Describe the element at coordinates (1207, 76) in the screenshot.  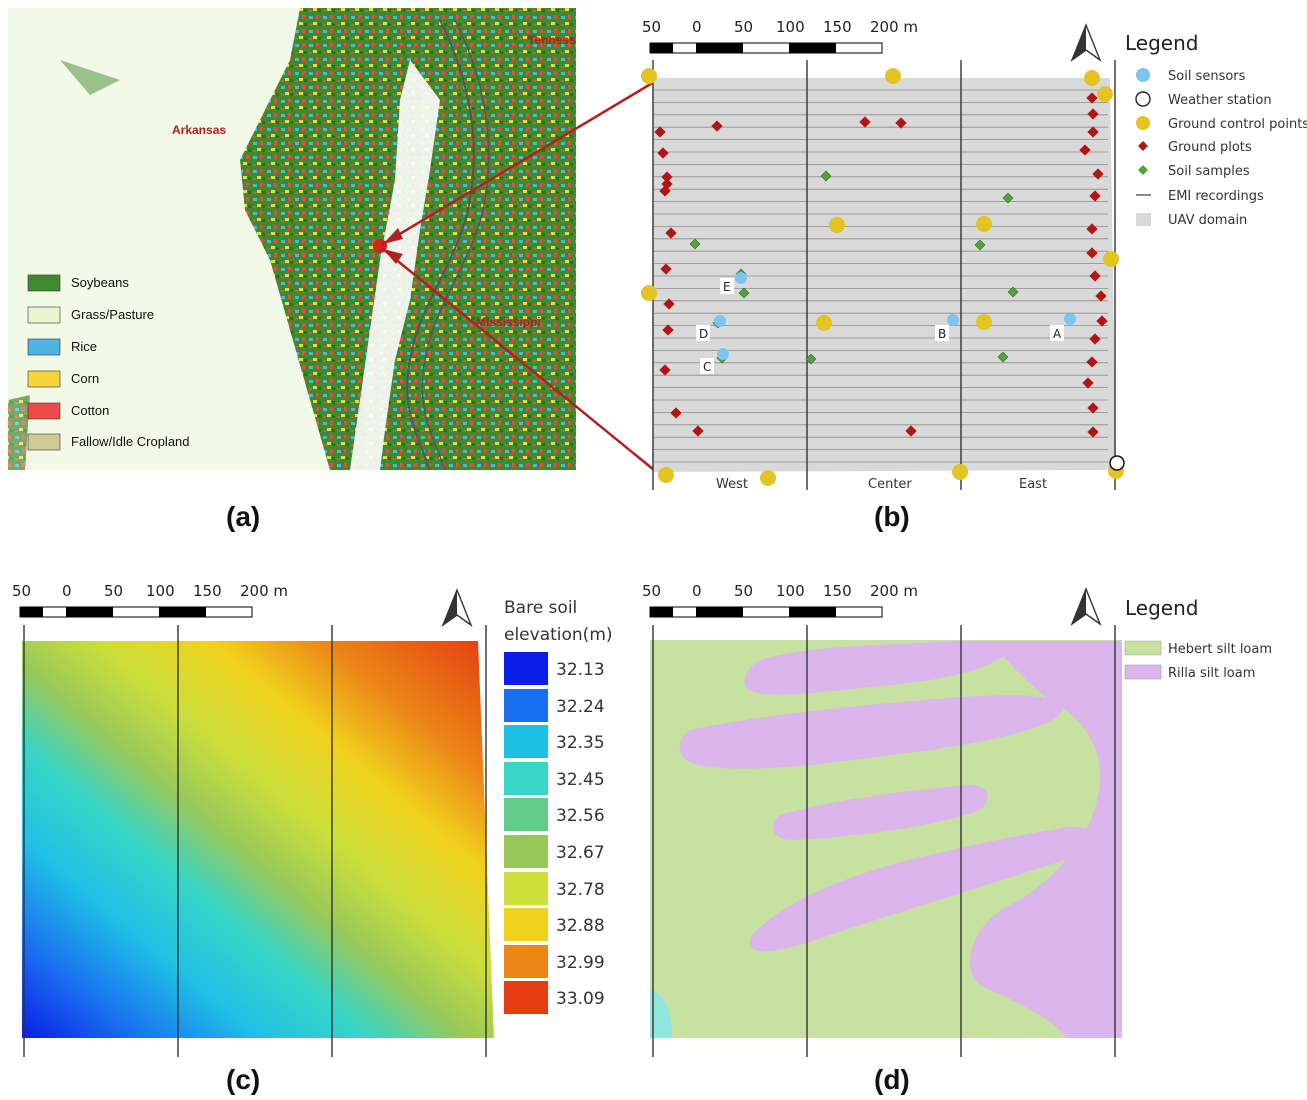
I see `legend-soil-sensors: Soil sensors` at that location.